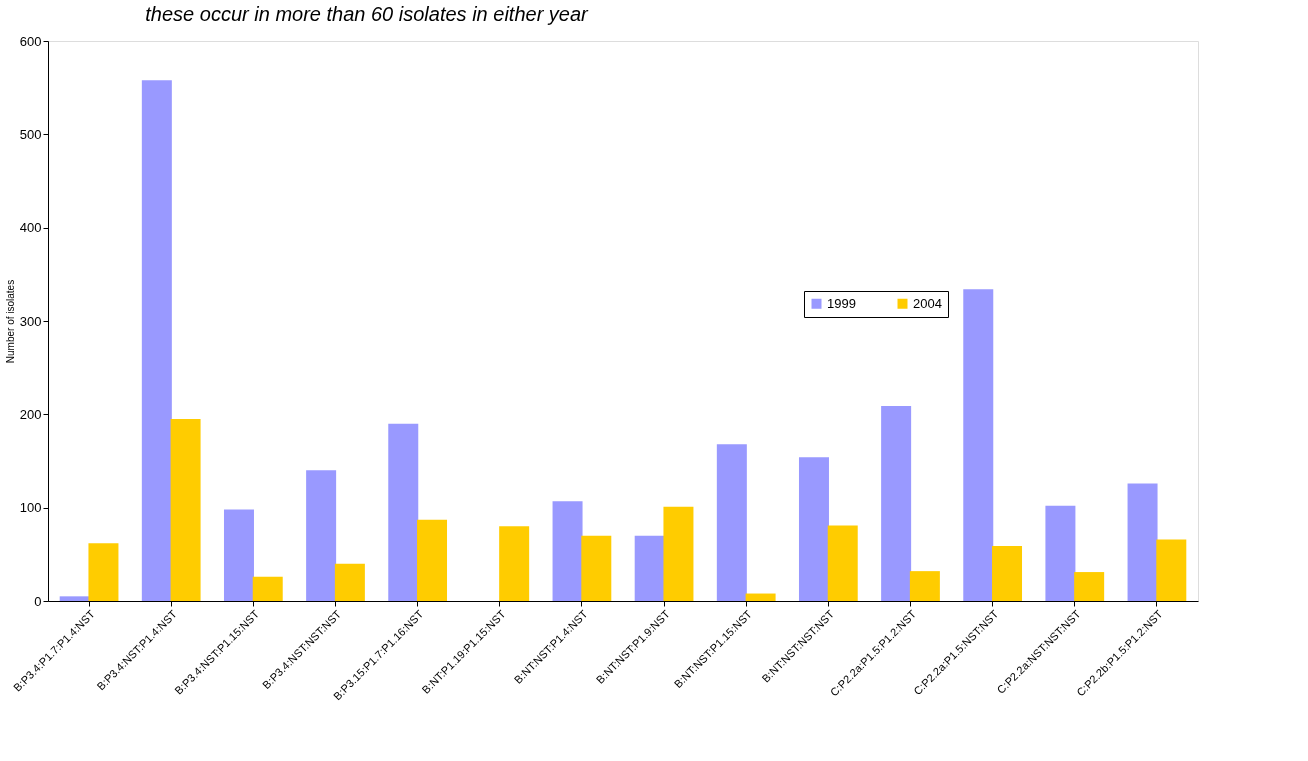  Describe the element at coordinates (30, 321) in the screenshot. I see `y-tick-label: 300` at that location.